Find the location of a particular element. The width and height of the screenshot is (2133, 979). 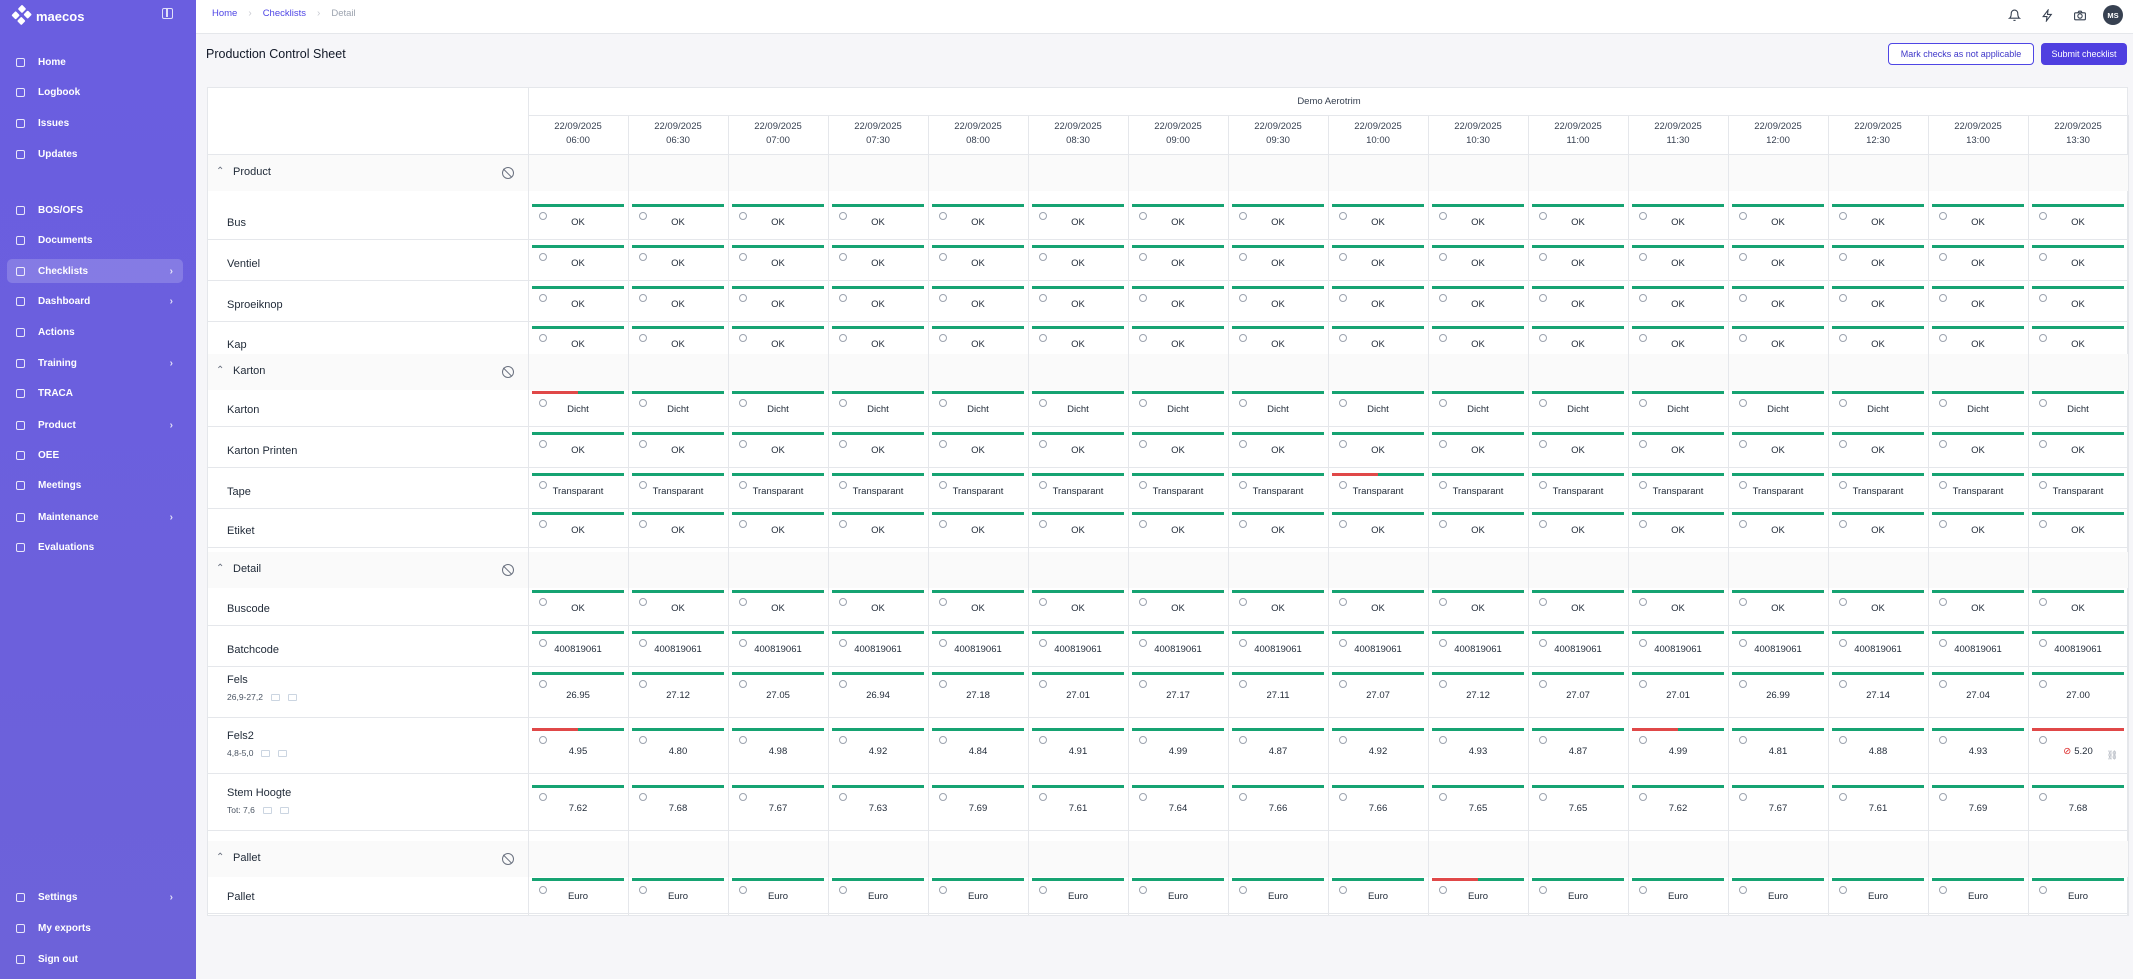

mark-not-applicable-button: Mark checks as not applicable is located at coordinates (1961, 54).